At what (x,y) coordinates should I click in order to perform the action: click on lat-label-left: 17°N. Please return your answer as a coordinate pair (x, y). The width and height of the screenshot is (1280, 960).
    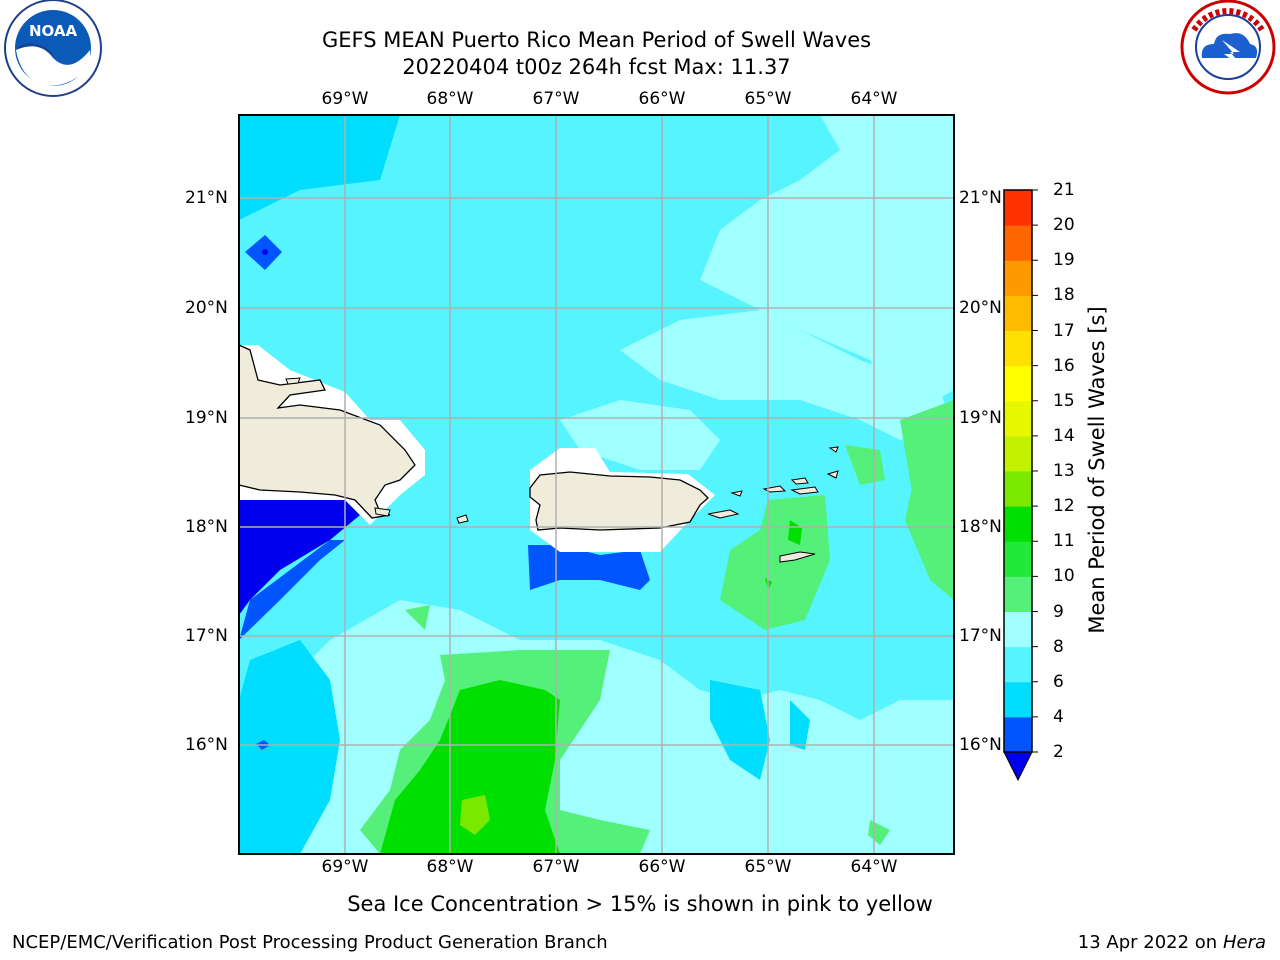
    Looking at the image, I should click on (206, 636).